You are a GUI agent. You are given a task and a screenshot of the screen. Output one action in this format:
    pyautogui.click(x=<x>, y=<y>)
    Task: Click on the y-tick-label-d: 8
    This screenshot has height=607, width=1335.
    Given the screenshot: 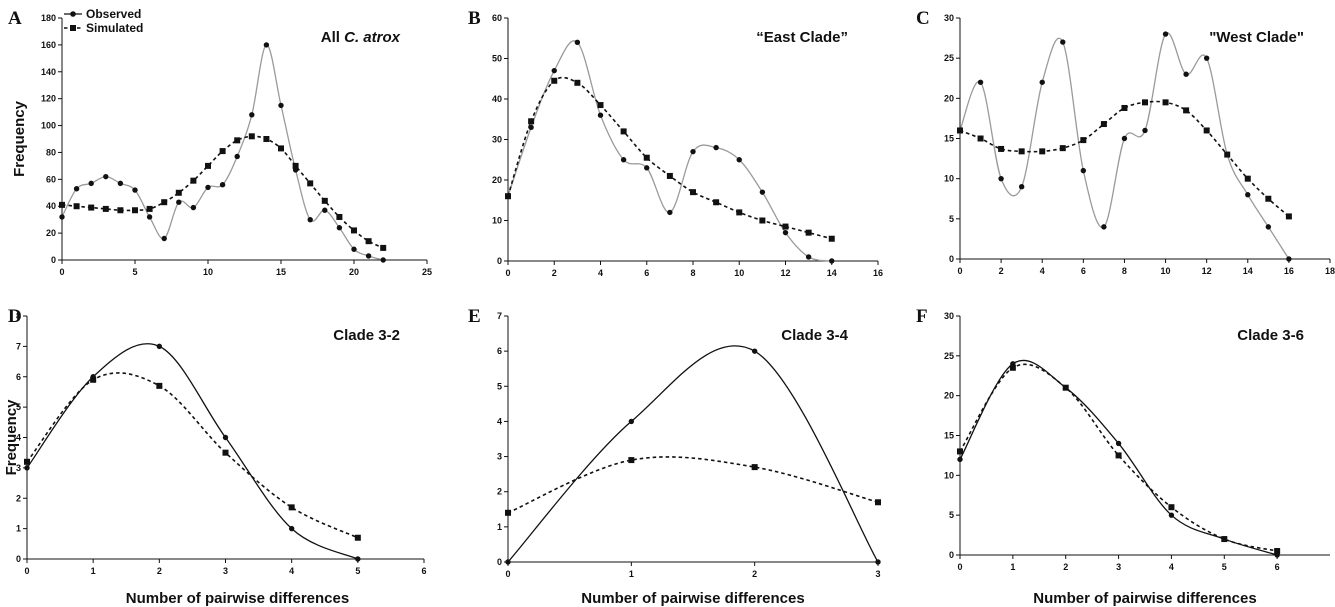 What is the action you would take?
    pyautogui.click(x=18, y=316)
    